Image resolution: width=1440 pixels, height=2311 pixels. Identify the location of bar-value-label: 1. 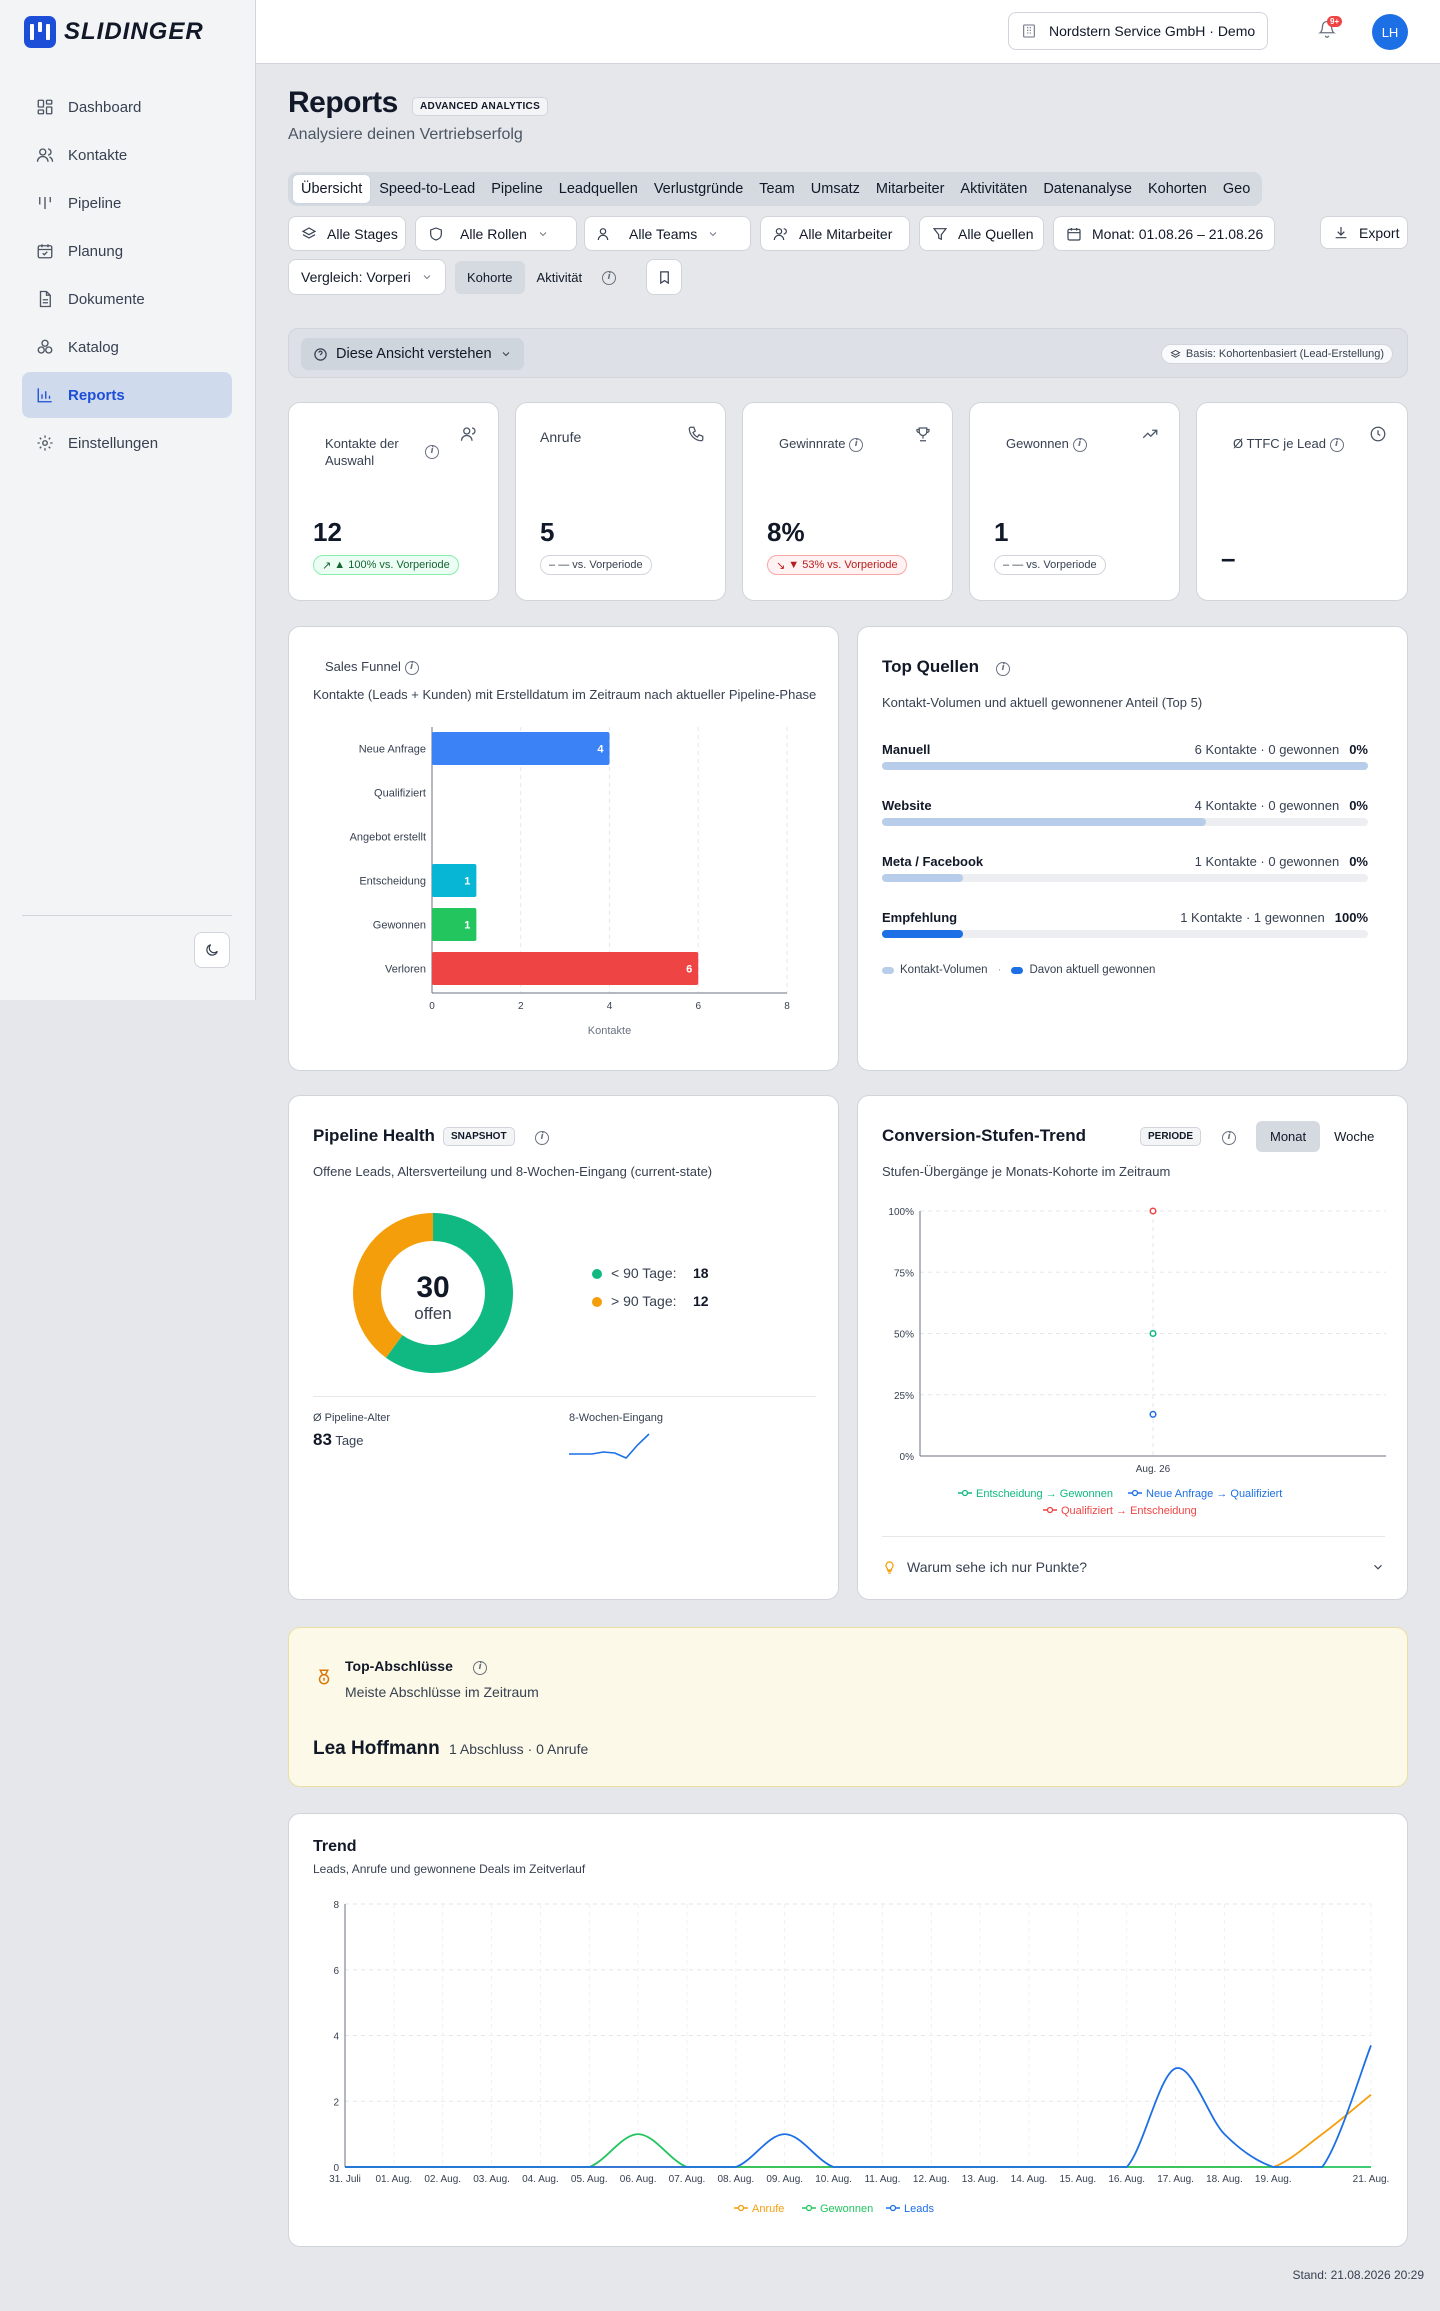
(467, 926).